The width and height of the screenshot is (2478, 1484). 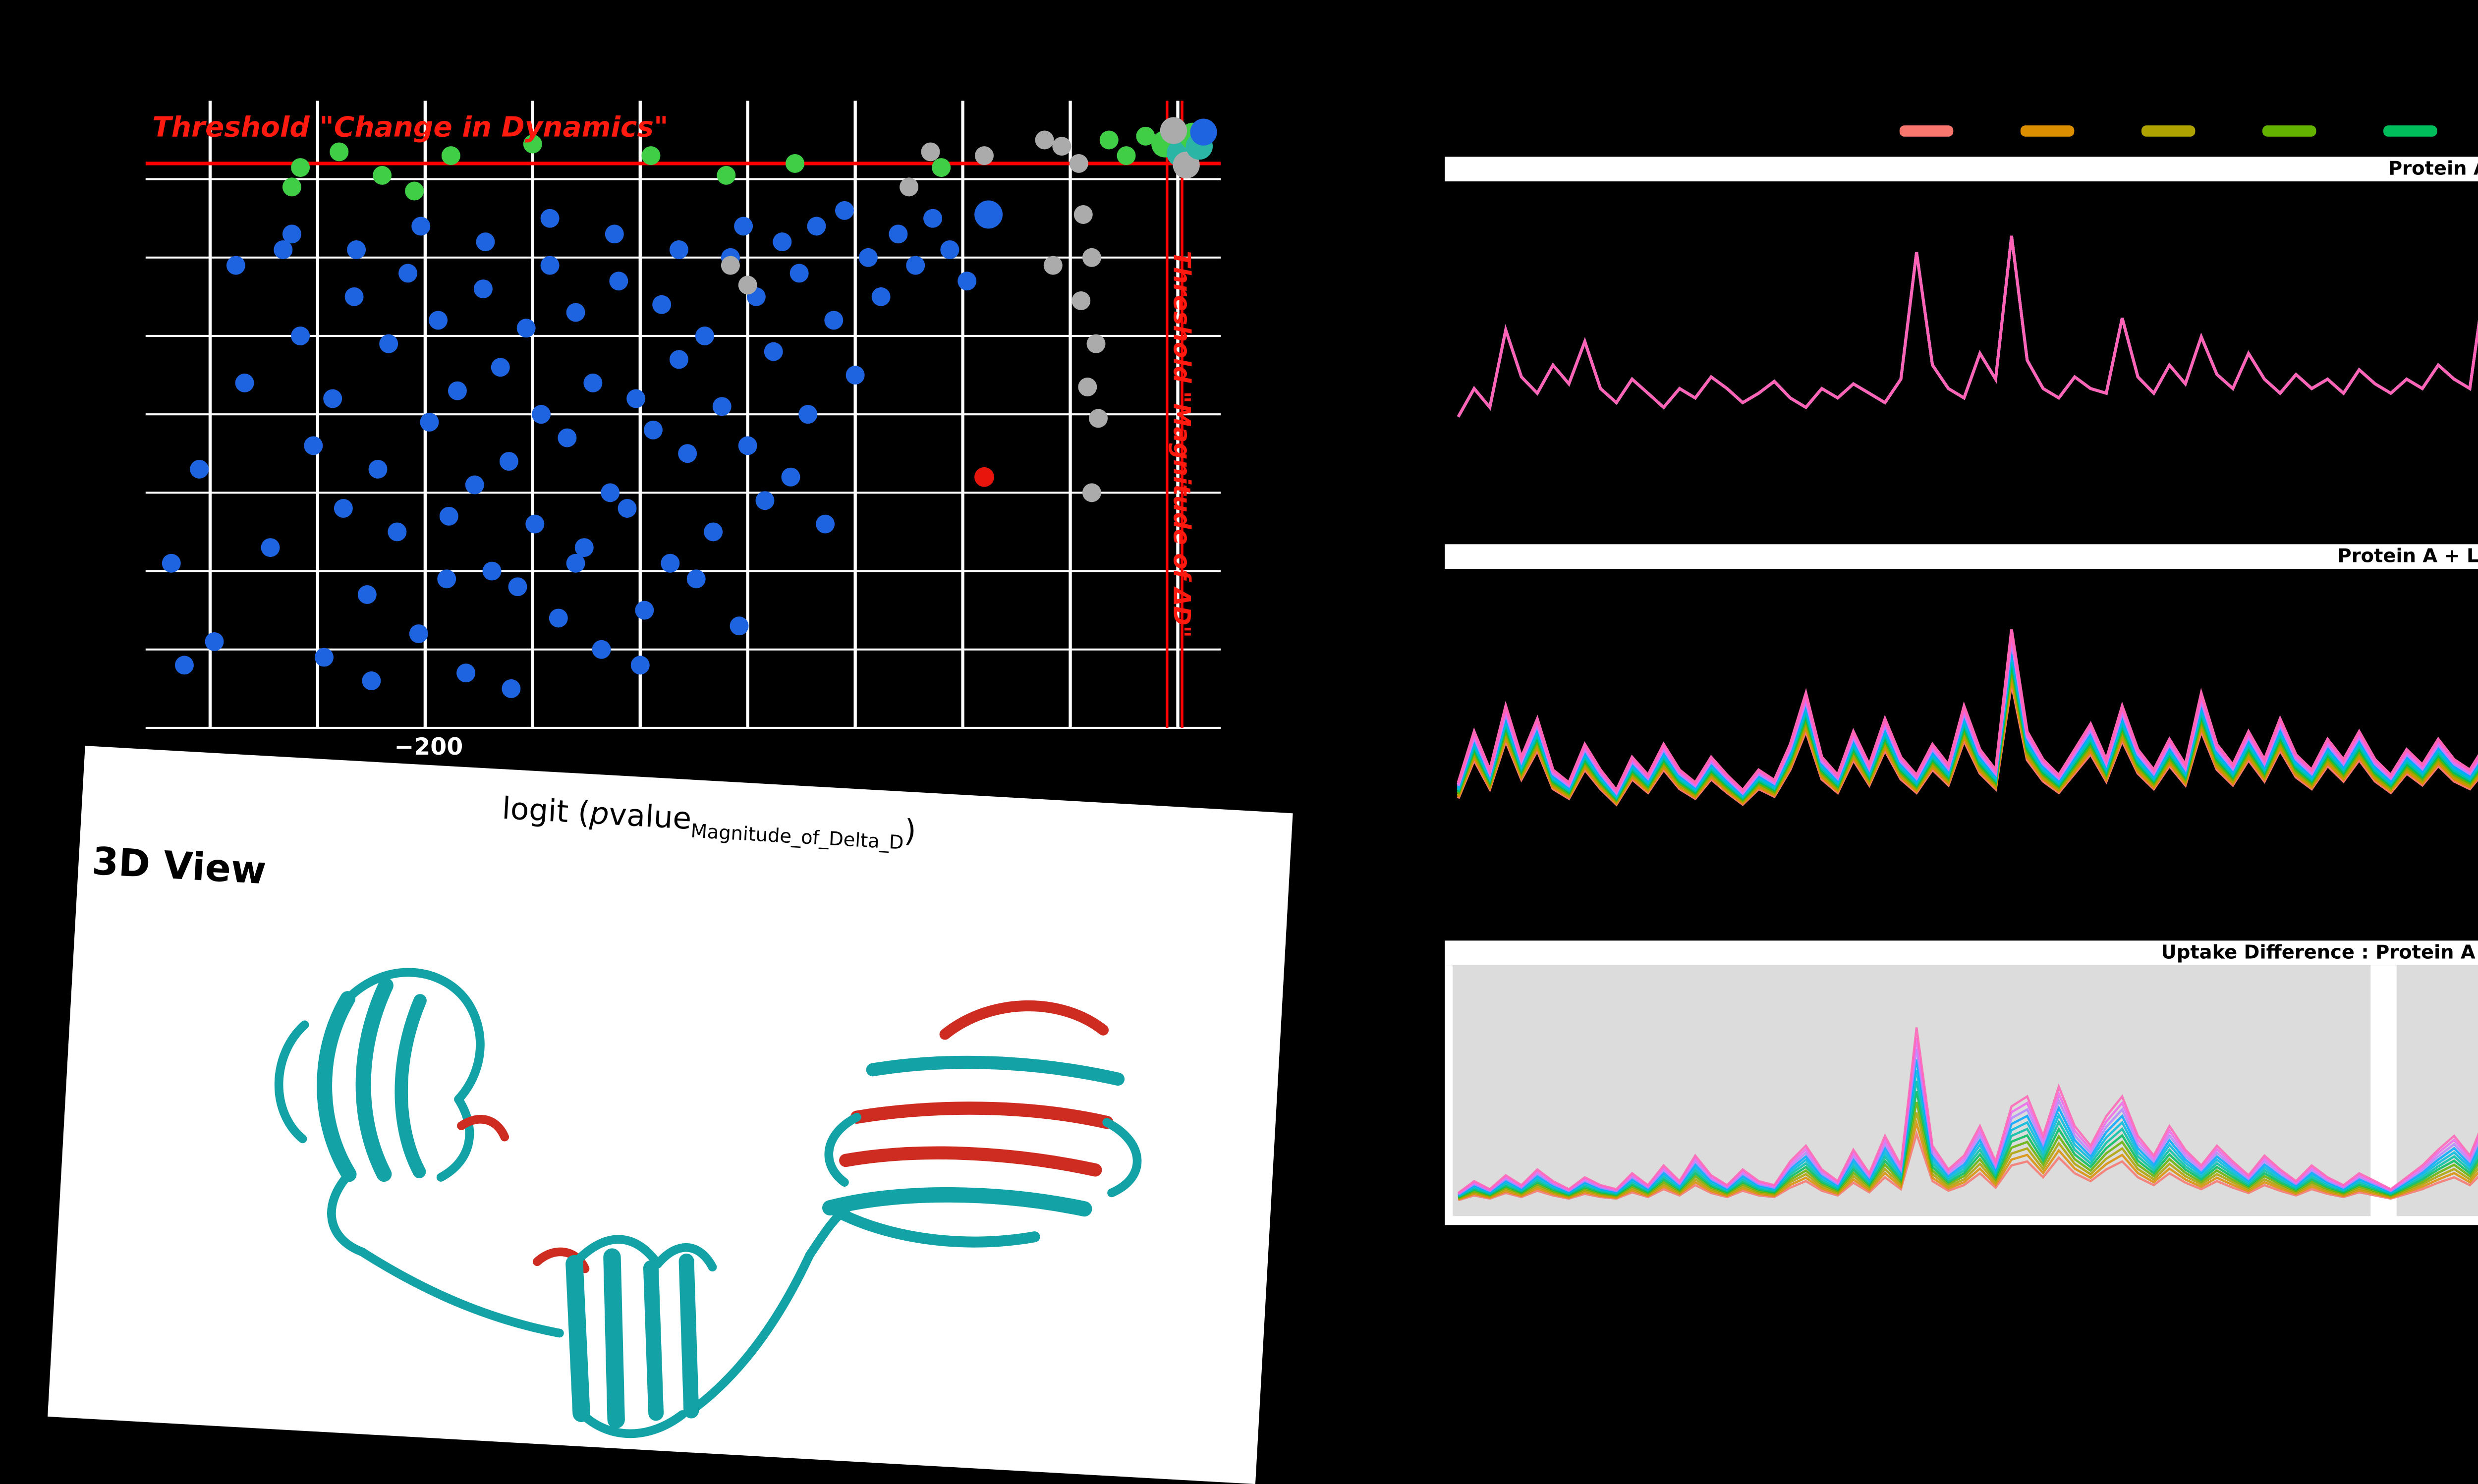 What do you see at coordinates (1180, 445) in the screenshot?
I see `threshold-magnitude-label: Threshold "Magnitude of ΔD"` at bounding box center [1180, 445].